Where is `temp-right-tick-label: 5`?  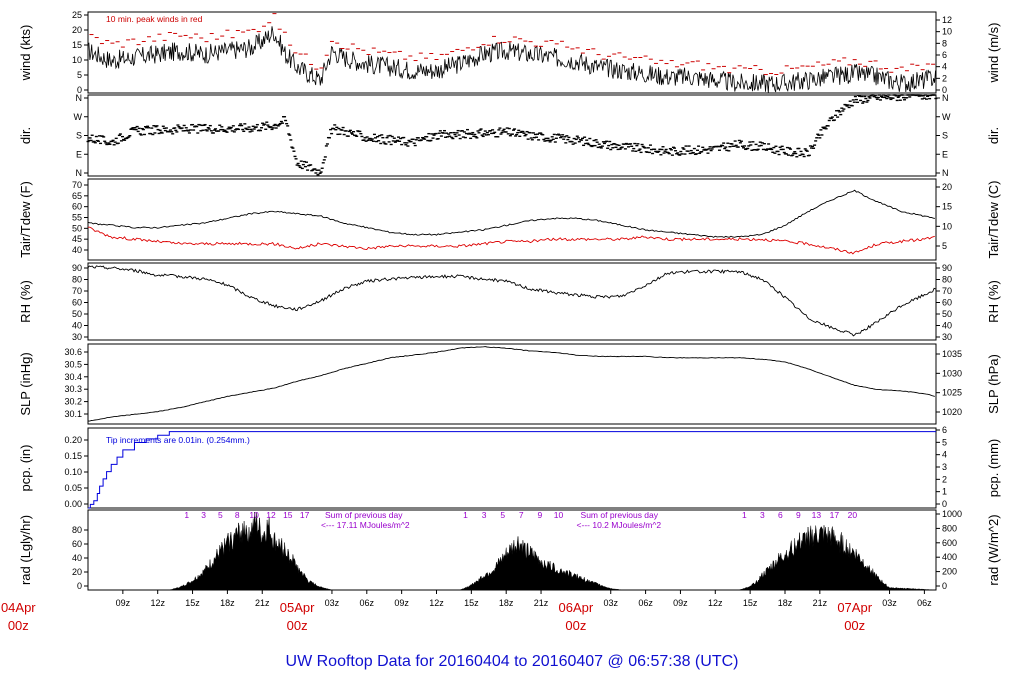
temp-right-tick-label: 5 is located at coordinates (944, 246).